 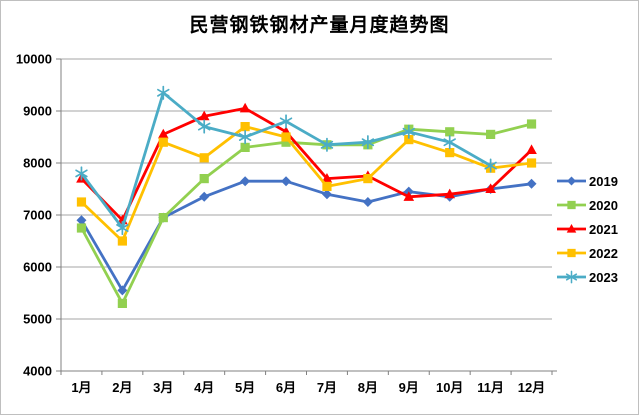 I want to click on y-axis: 10000 9000 8000 7000 6000 5000 4000, so click(x=39, y=215).